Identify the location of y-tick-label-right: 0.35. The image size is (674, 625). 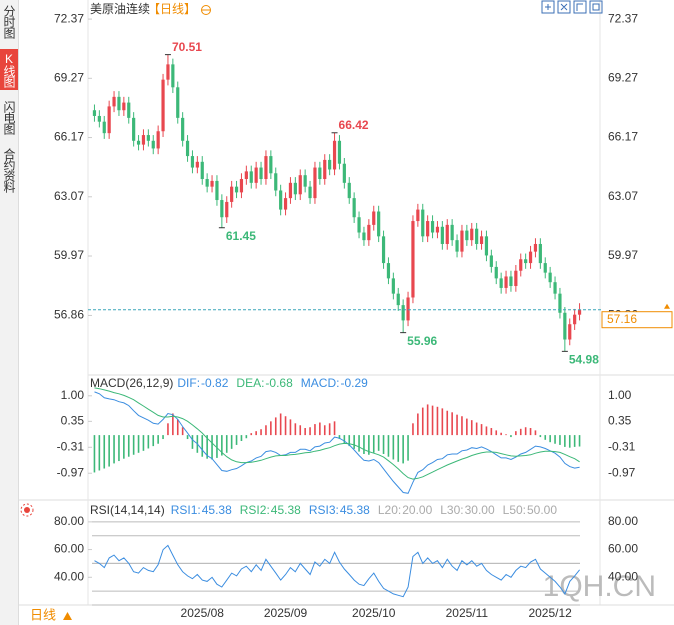
(620, 421).